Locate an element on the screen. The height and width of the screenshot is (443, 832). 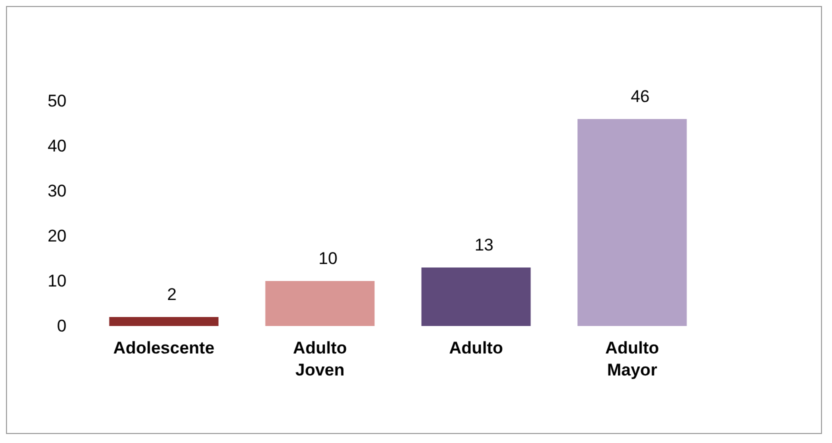
x-tick-label: Adulto is located at coordinates (476, 348).